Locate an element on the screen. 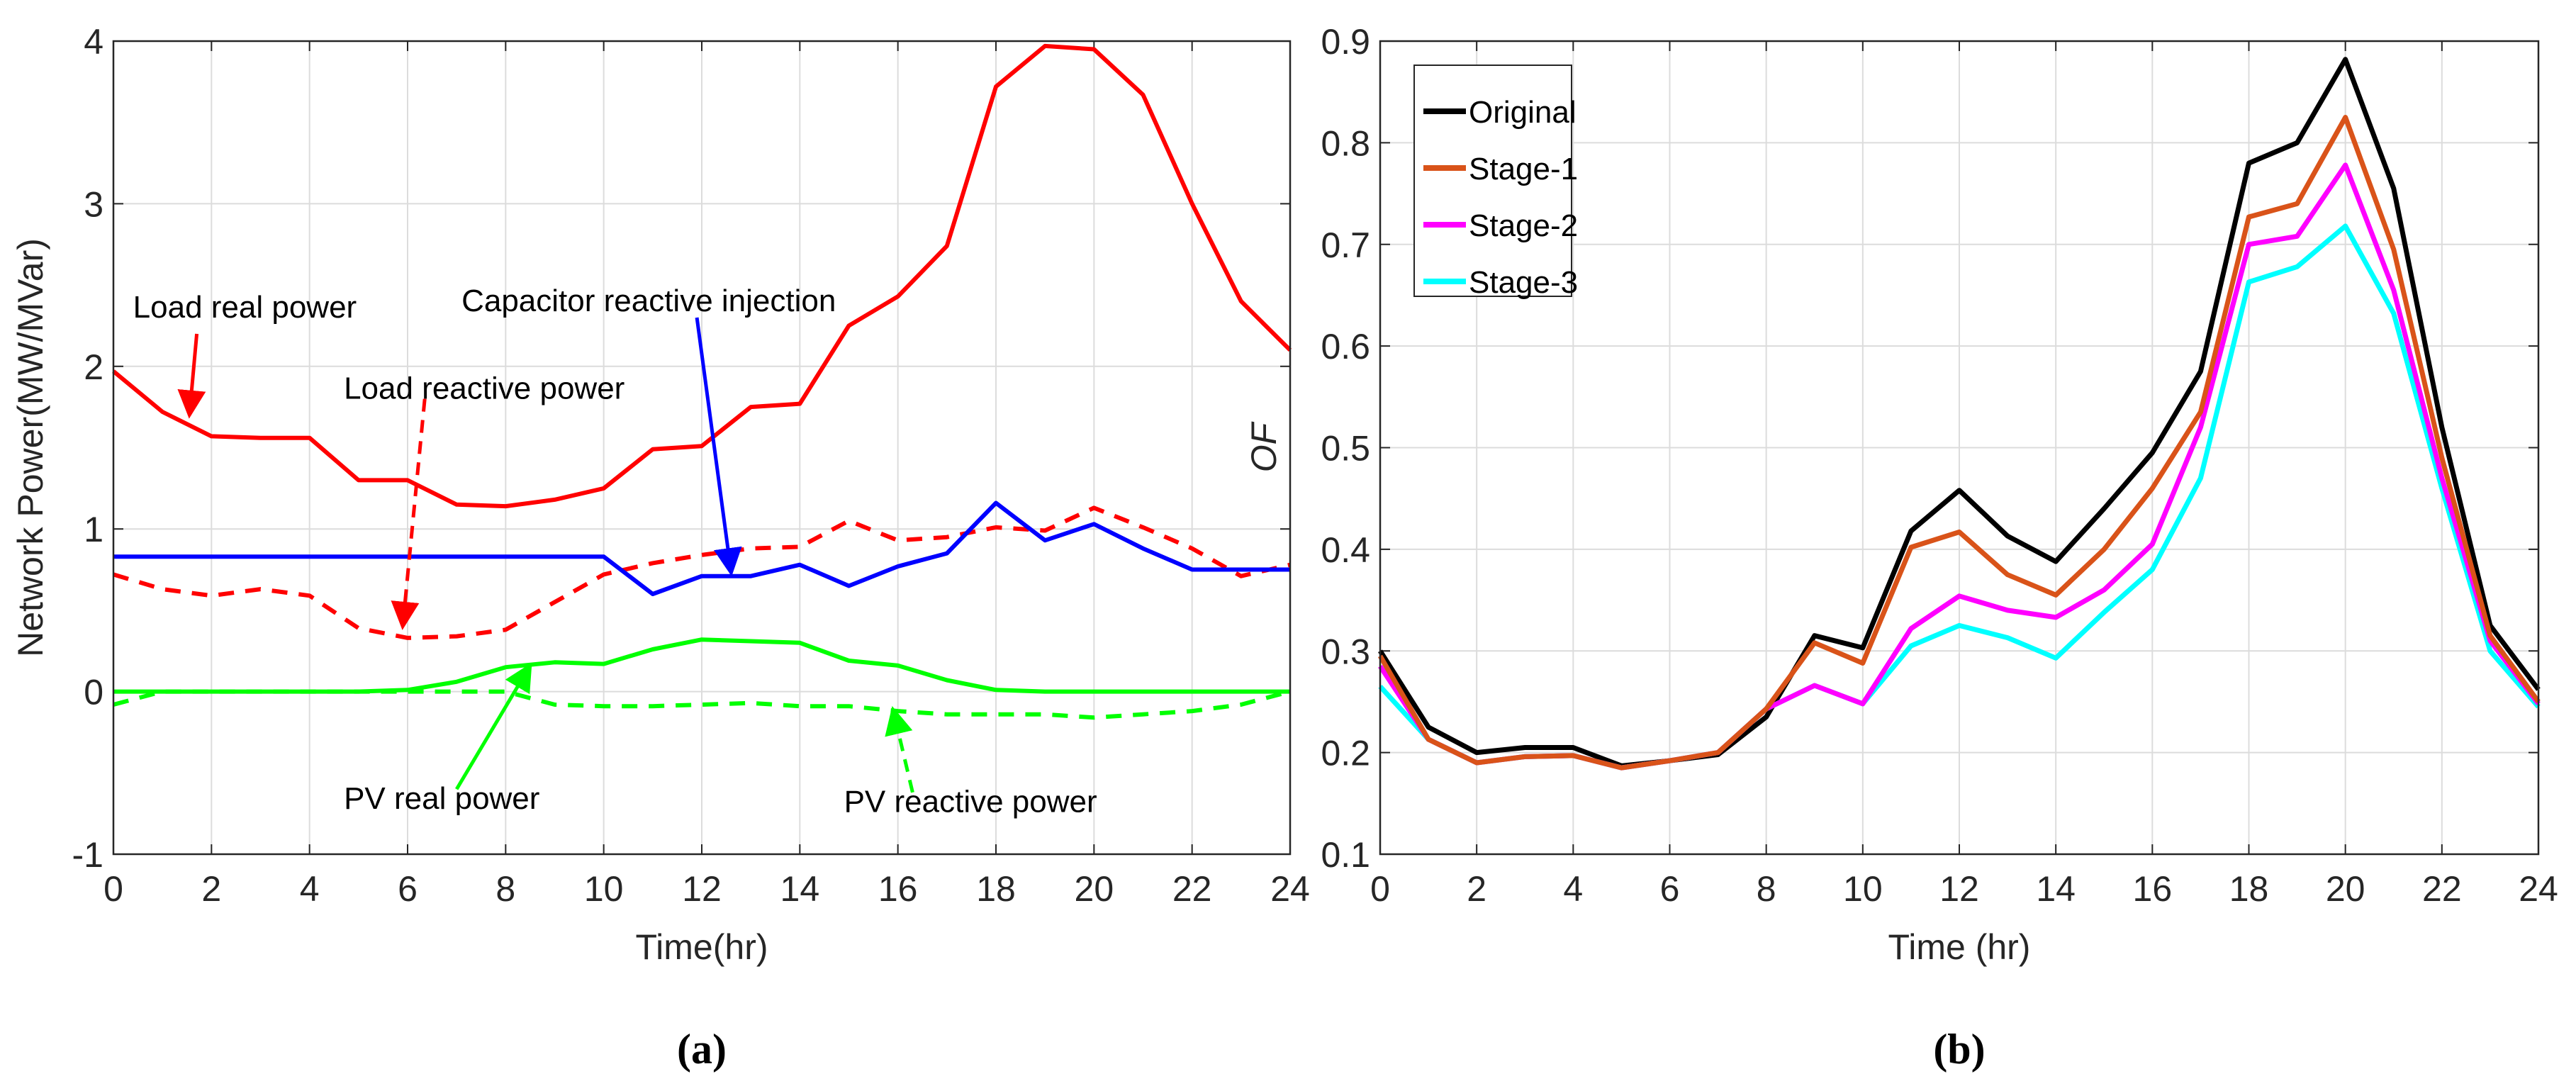 This screenshot has height=1086, width=2576. annotation-label: Capacitor reactive injection is located at coordinates (648, 301).